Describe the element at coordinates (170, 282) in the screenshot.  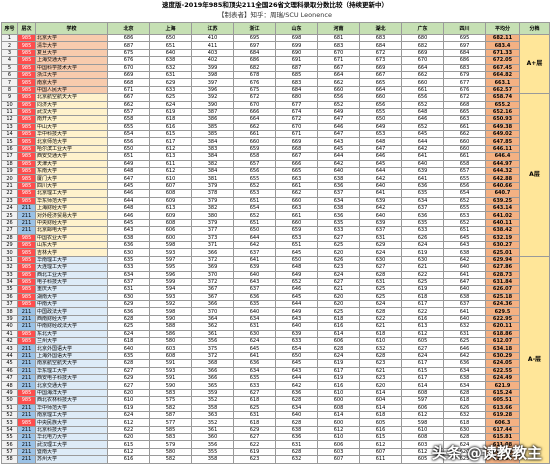
I see `score-cell: 599` at that location.